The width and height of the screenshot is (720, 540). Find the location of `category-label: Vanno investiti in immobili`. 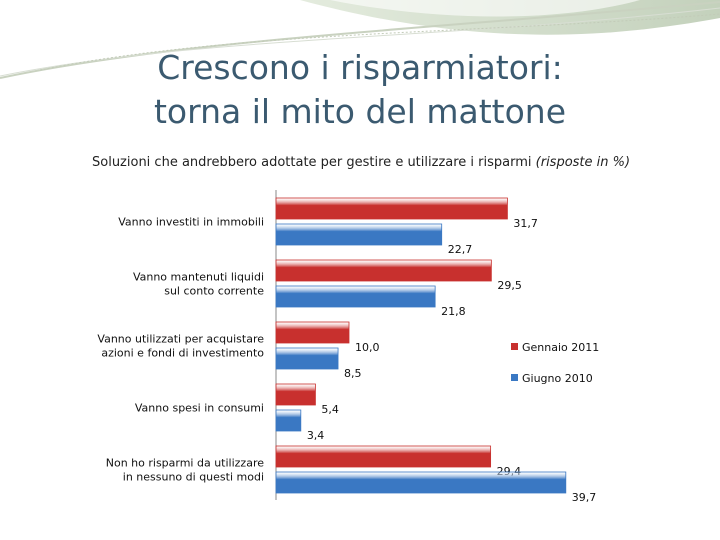

category-label: Vanno investiti in immobili is located at coordinates (191, 222).